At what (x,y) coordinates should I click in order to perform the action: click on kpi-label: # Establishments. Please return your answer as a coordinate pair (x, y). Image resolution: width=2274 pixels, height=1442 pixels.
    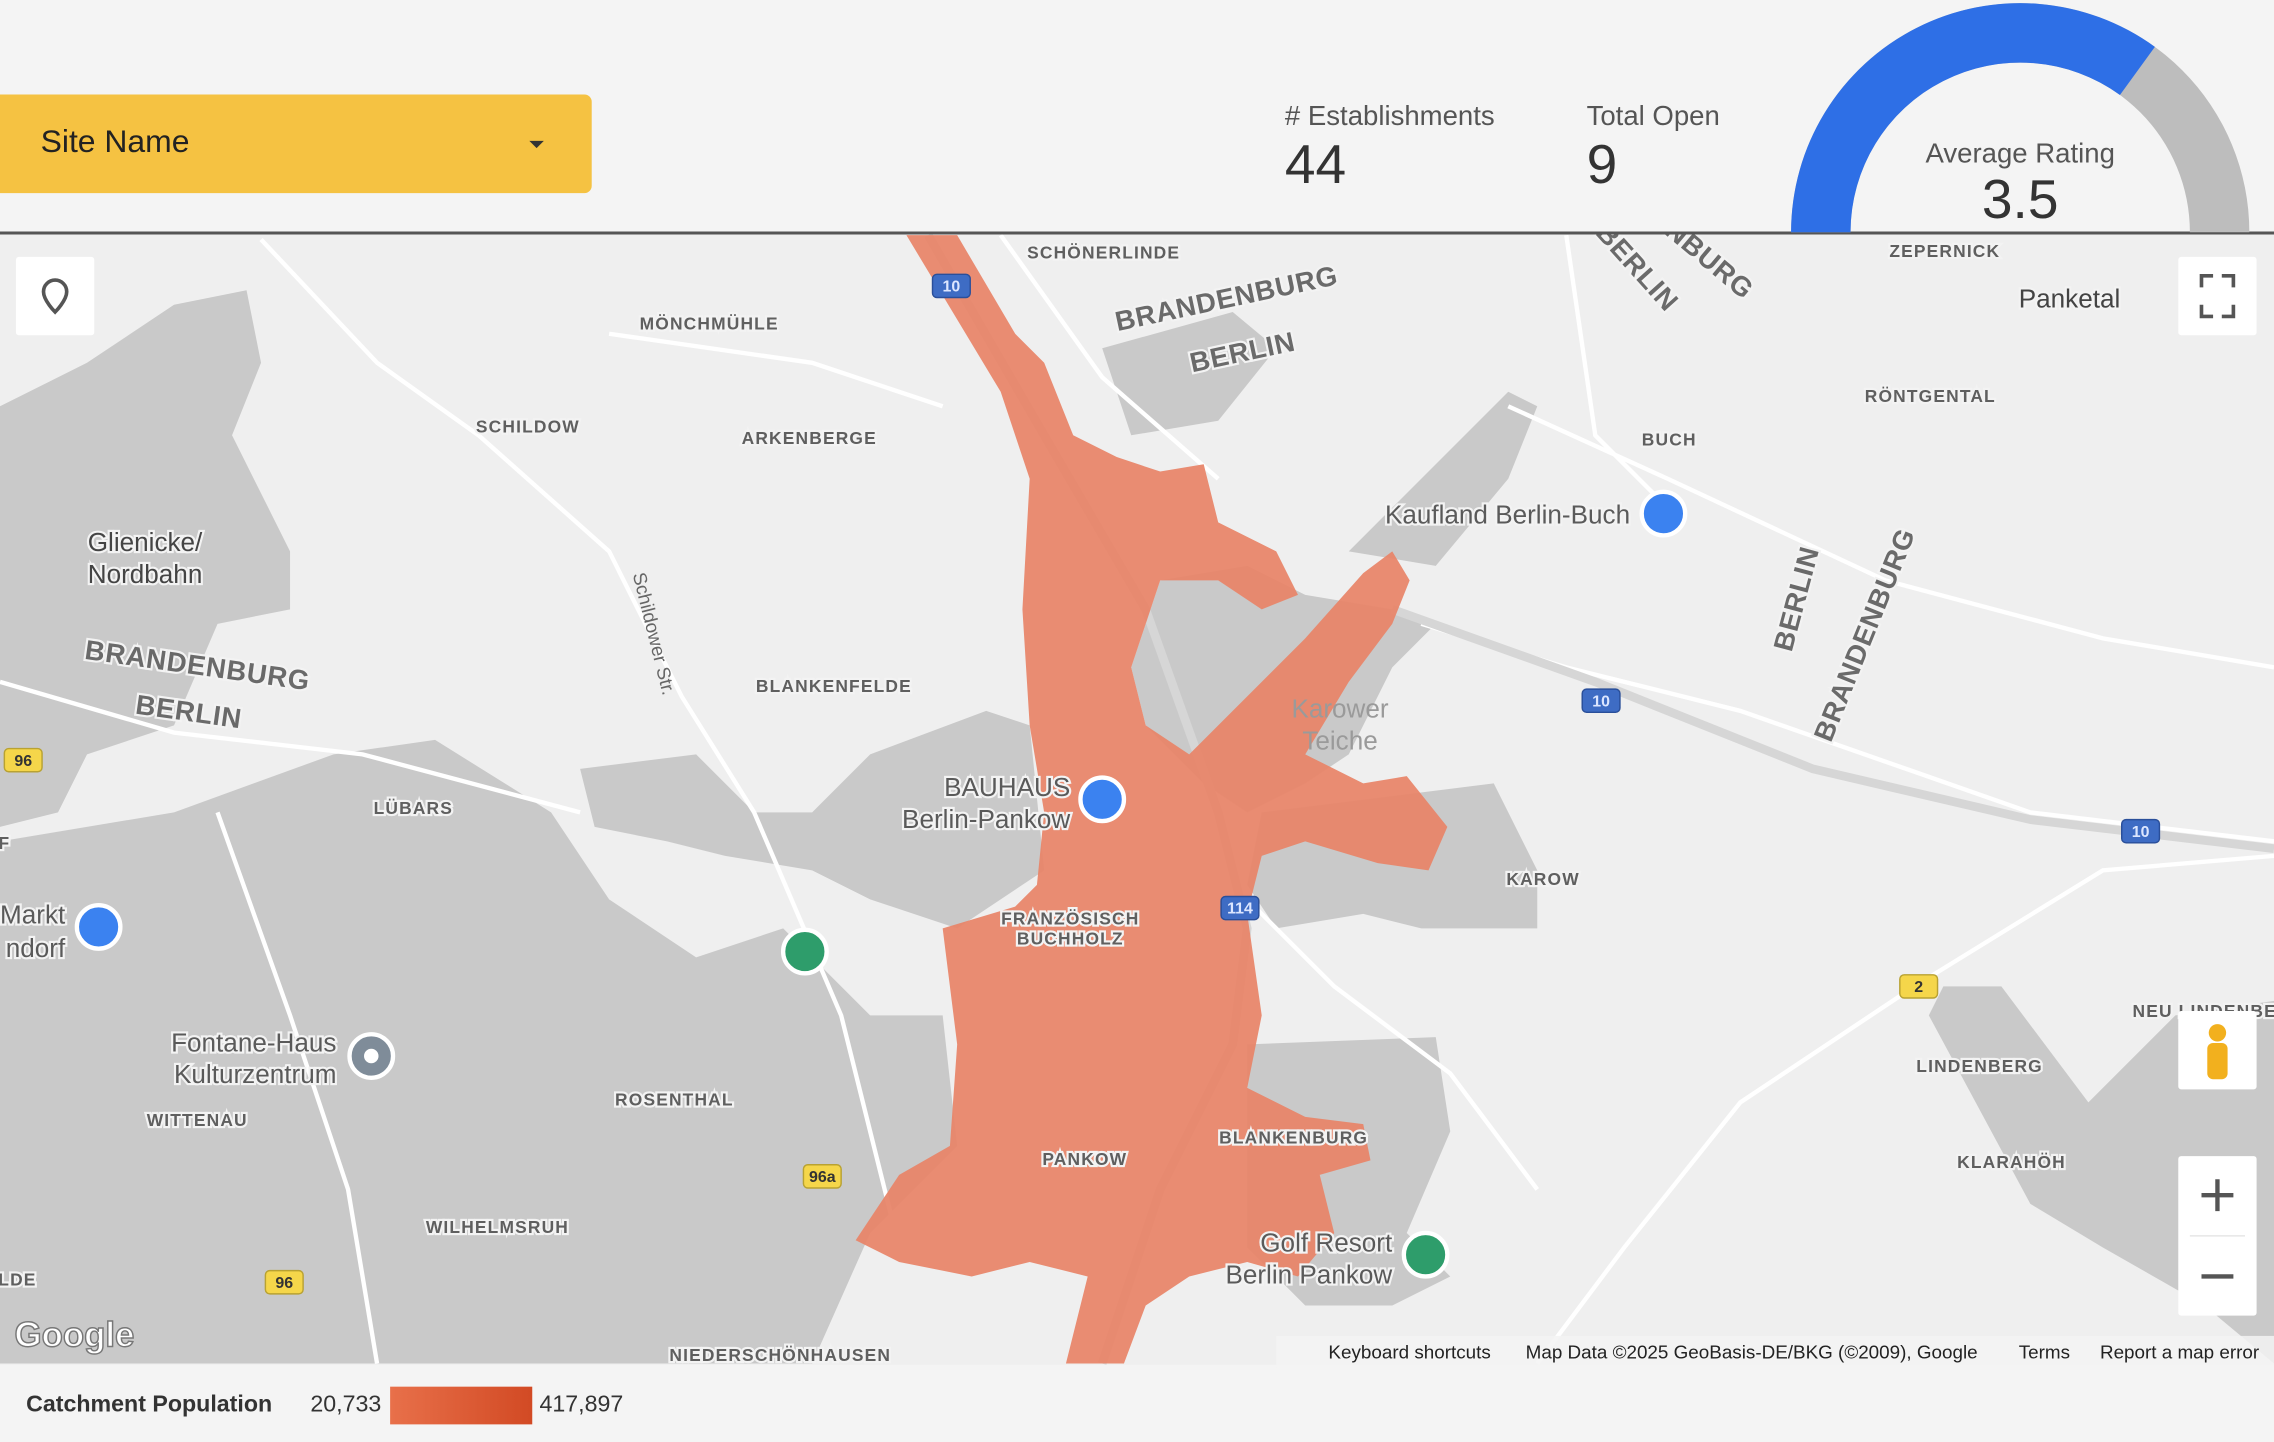
    Looking at the image, I should click on (1390, 115).